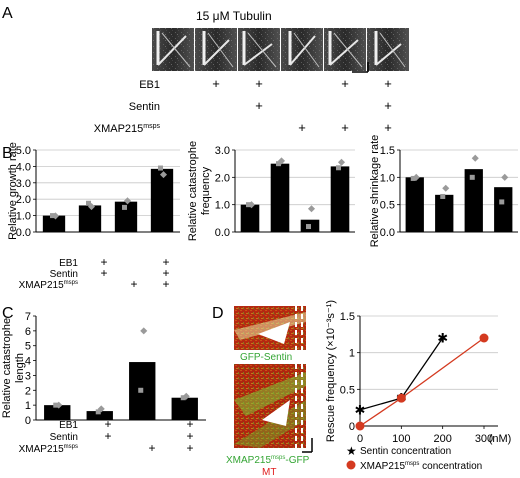 The image size is (520, 478). What do you see at coordinates (422, 382) in the screenshot?
I see `series-line-xmap` at bounding box center [422, 382].